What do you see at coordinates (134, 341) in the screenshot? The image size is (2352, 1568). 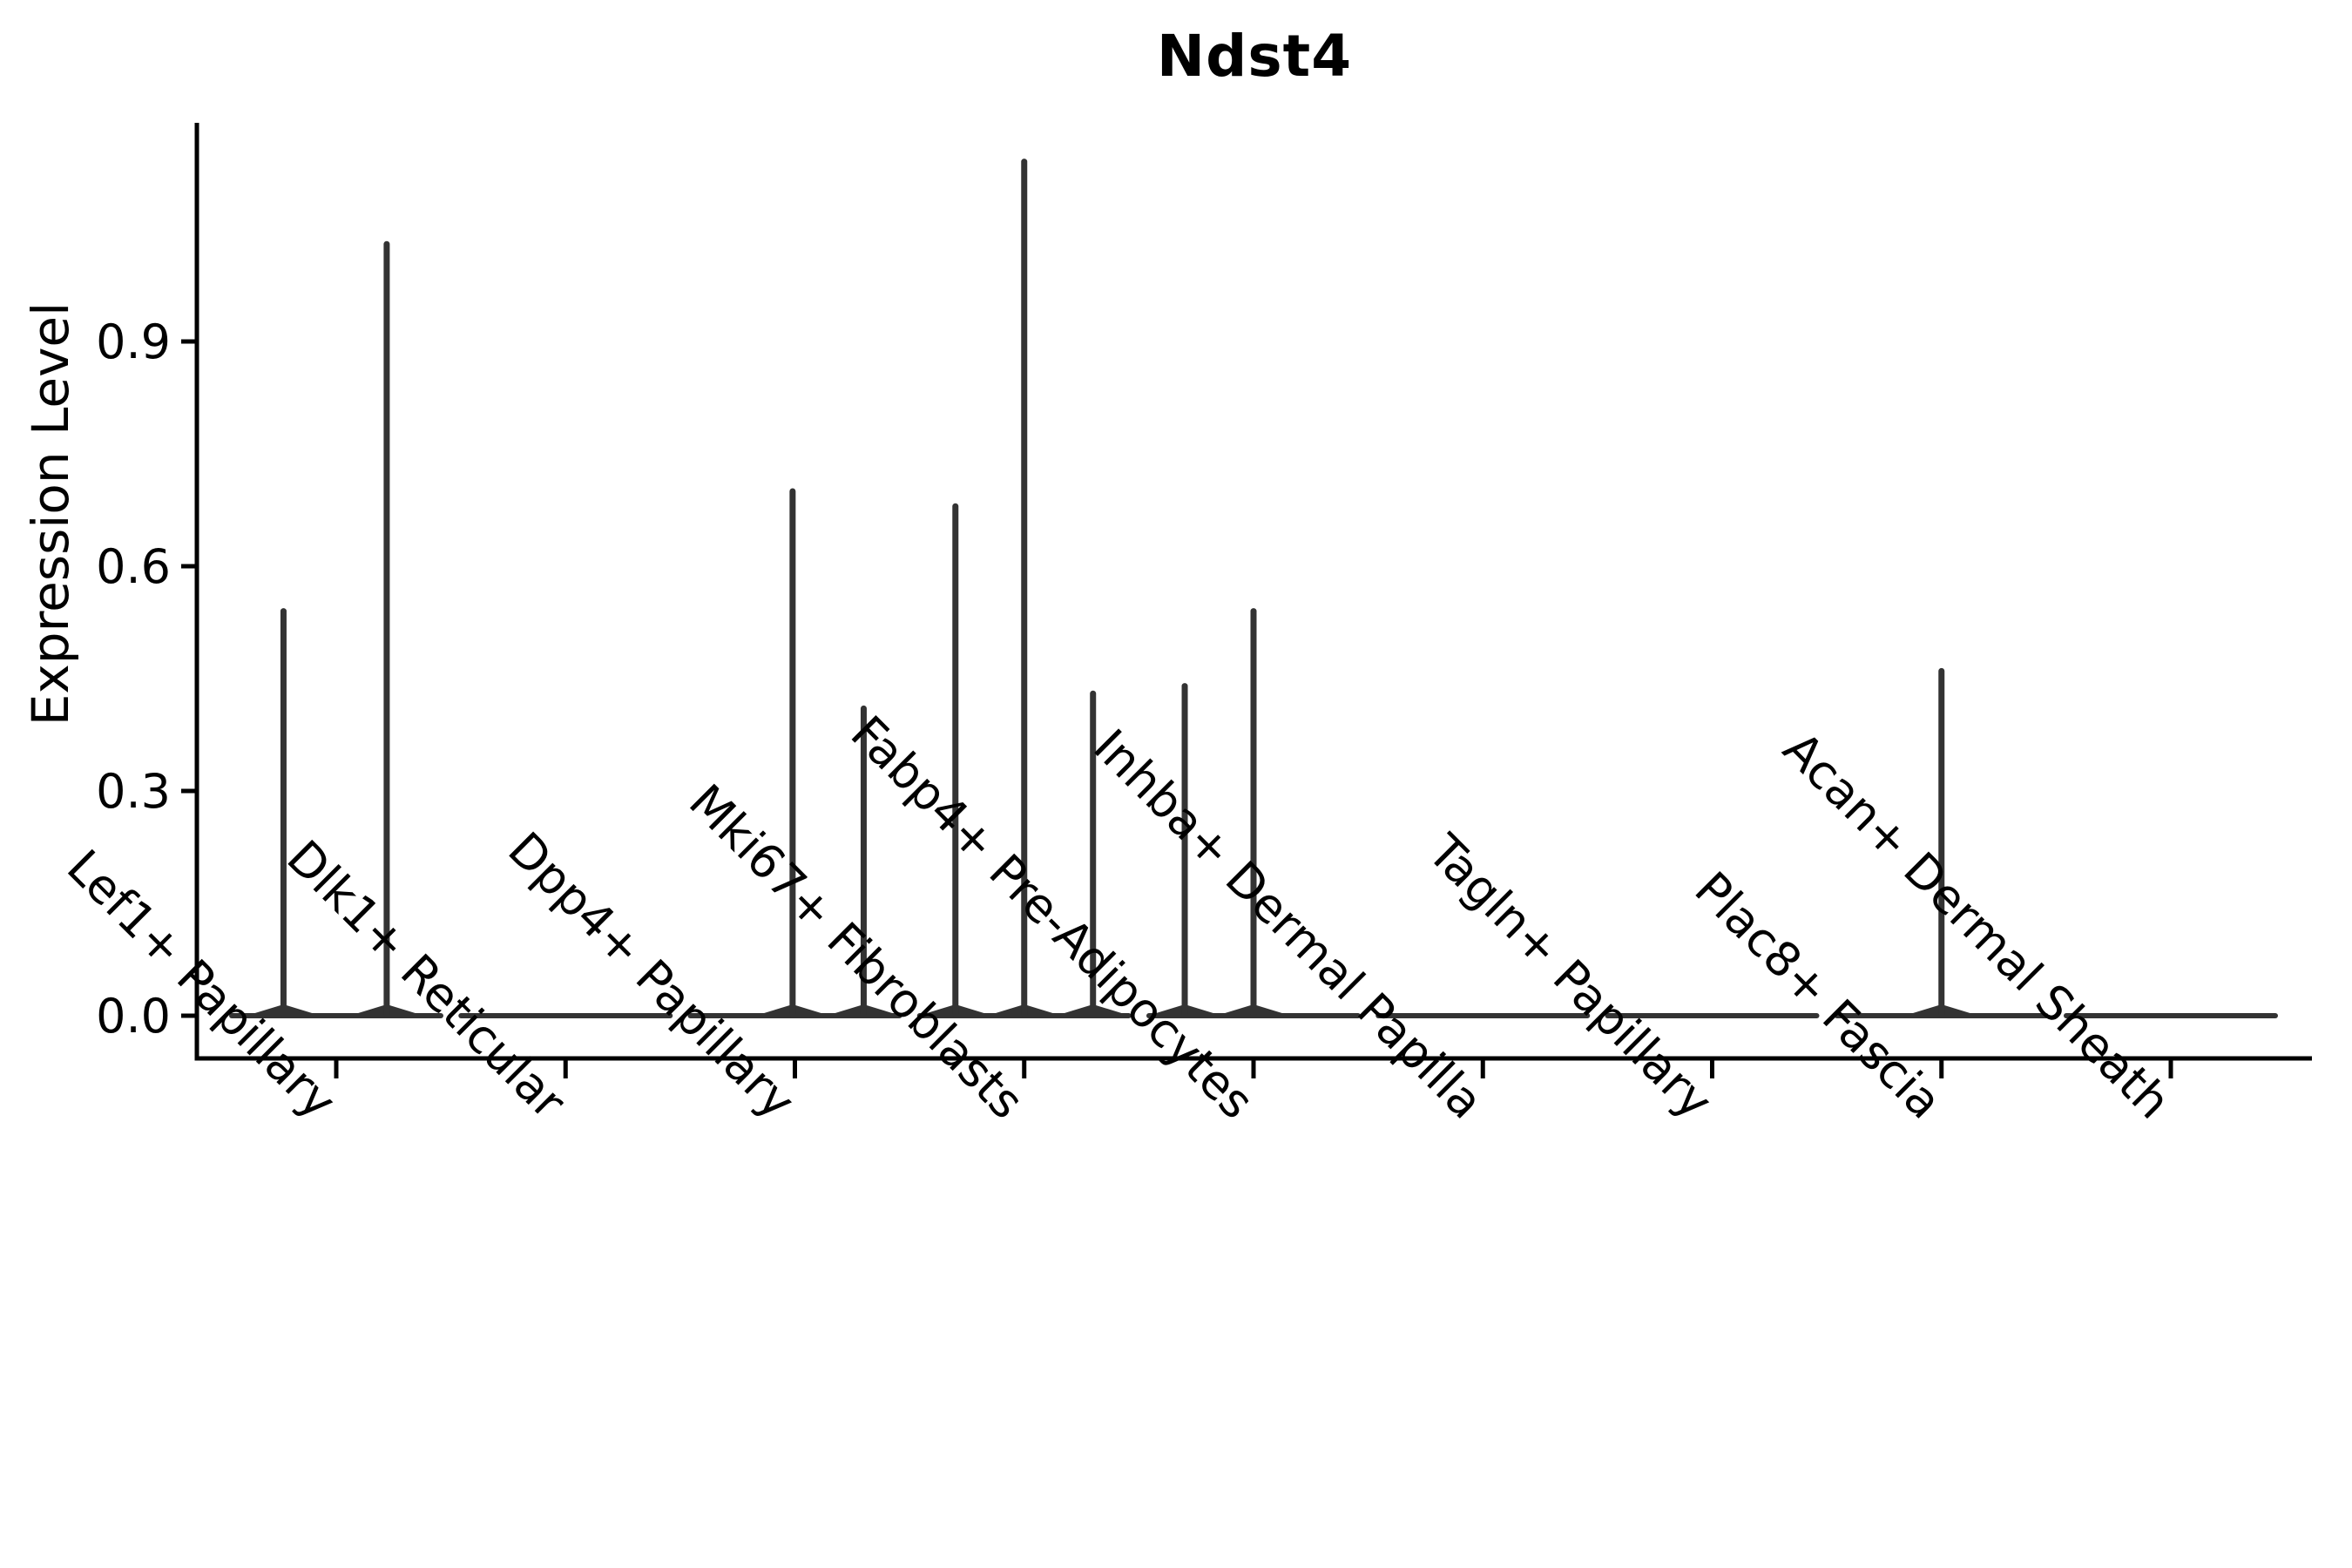 I see `y-tick-label: 0.9` at bounding box center [134, 341].